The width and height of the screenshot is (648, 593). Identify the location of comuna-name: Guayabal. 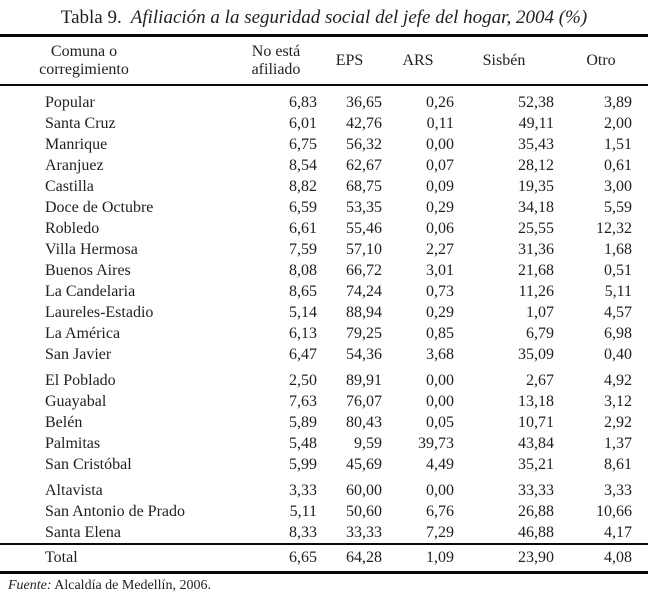
(76, 401).